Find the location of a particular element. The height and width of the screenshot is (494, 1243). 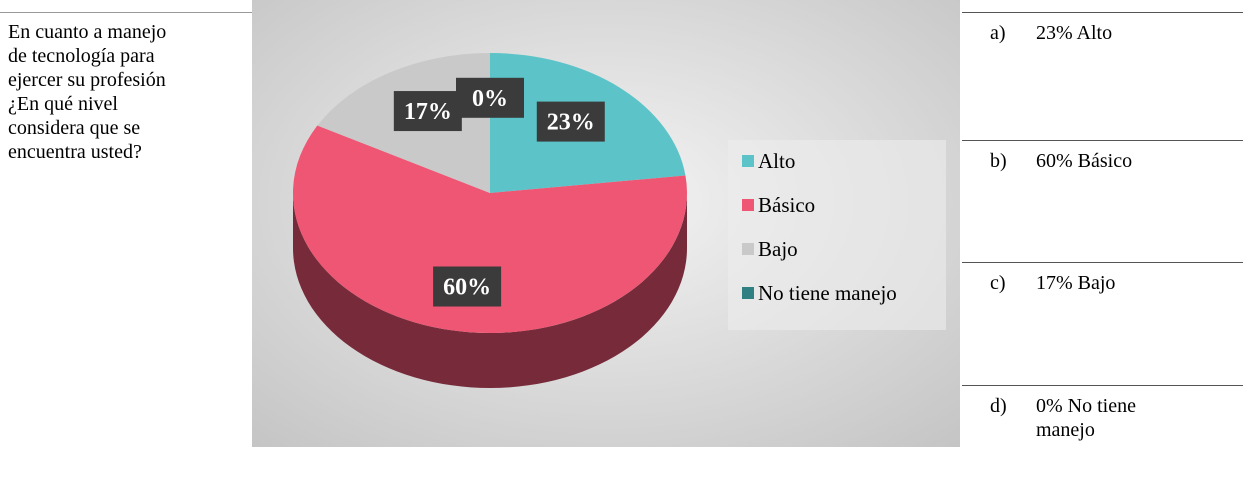

answer-letter: b) is located at coordinates (998, 161).